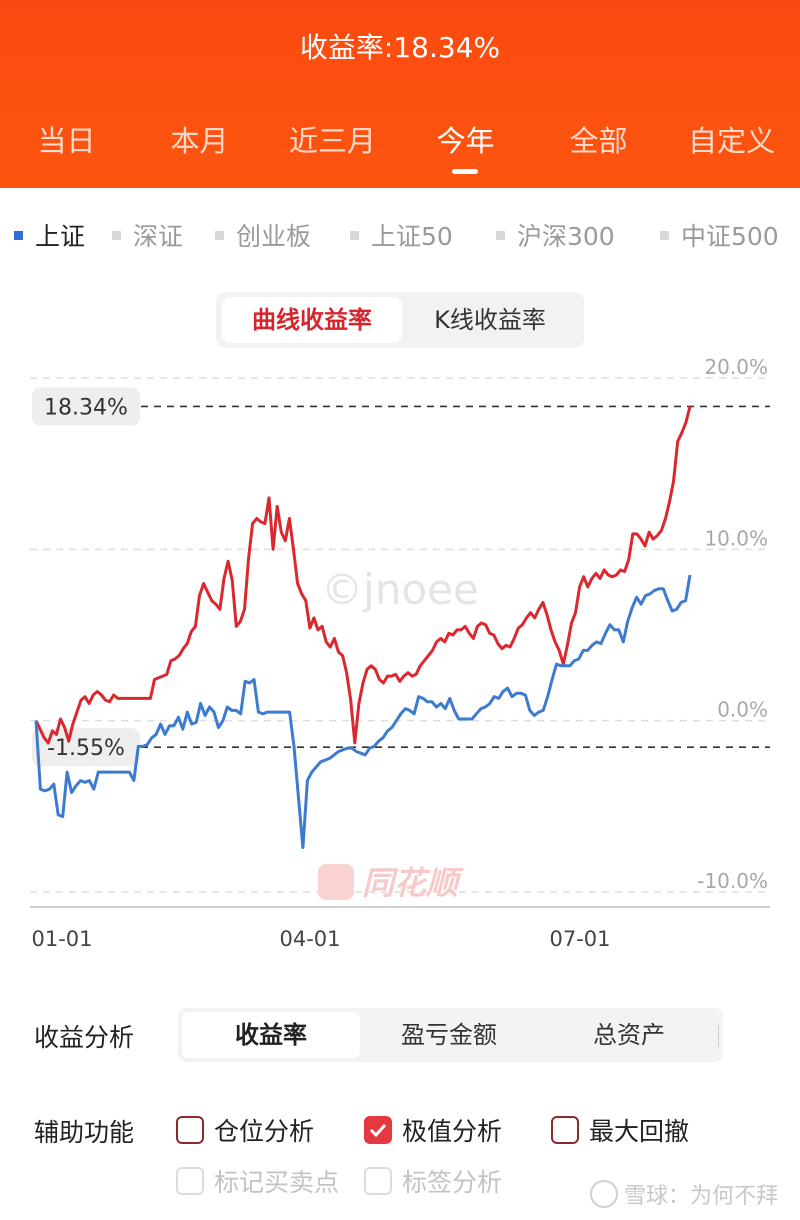 The height and width of the screenshot is (1220, 800). I want to click on analysis-segmented-control: 收益率 盈亏金额 总资产, so click(450, 1035).